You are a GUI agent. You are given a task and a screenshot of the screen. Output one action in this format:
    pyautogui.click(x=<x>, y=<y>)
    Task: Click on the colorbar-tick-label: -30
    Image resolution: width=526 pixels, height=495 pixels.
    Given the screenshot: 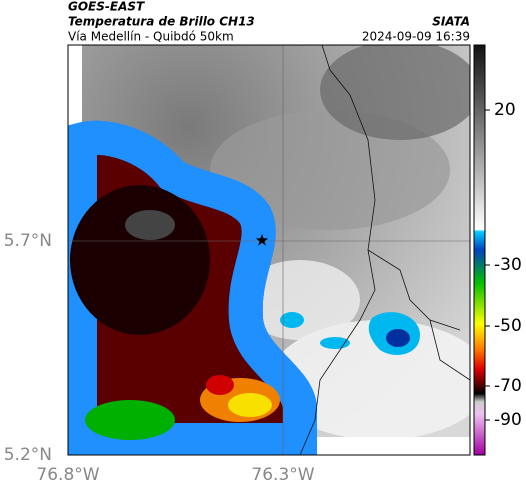 What is the action you would take?
    pyautogui.click(x=508, y=265)
    